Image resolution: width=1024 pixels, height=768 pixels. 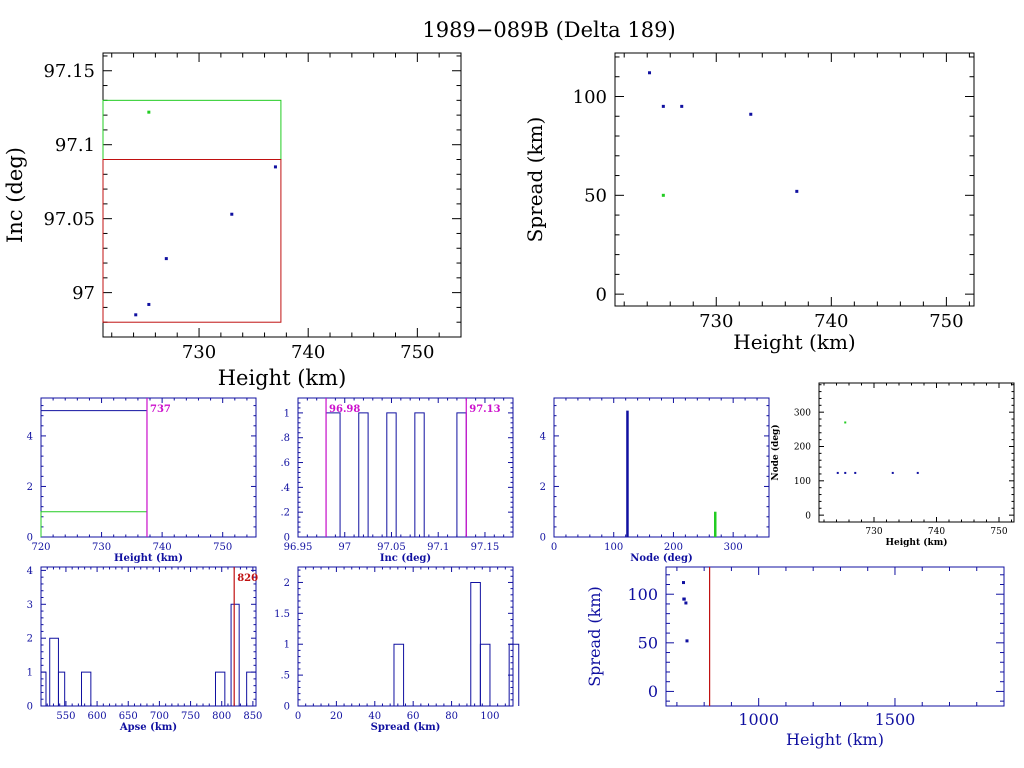 What do you see at coordinates (484, 409) in the screenshot?
I see `marker-label: 97.13` at bounding box center [484, 409].